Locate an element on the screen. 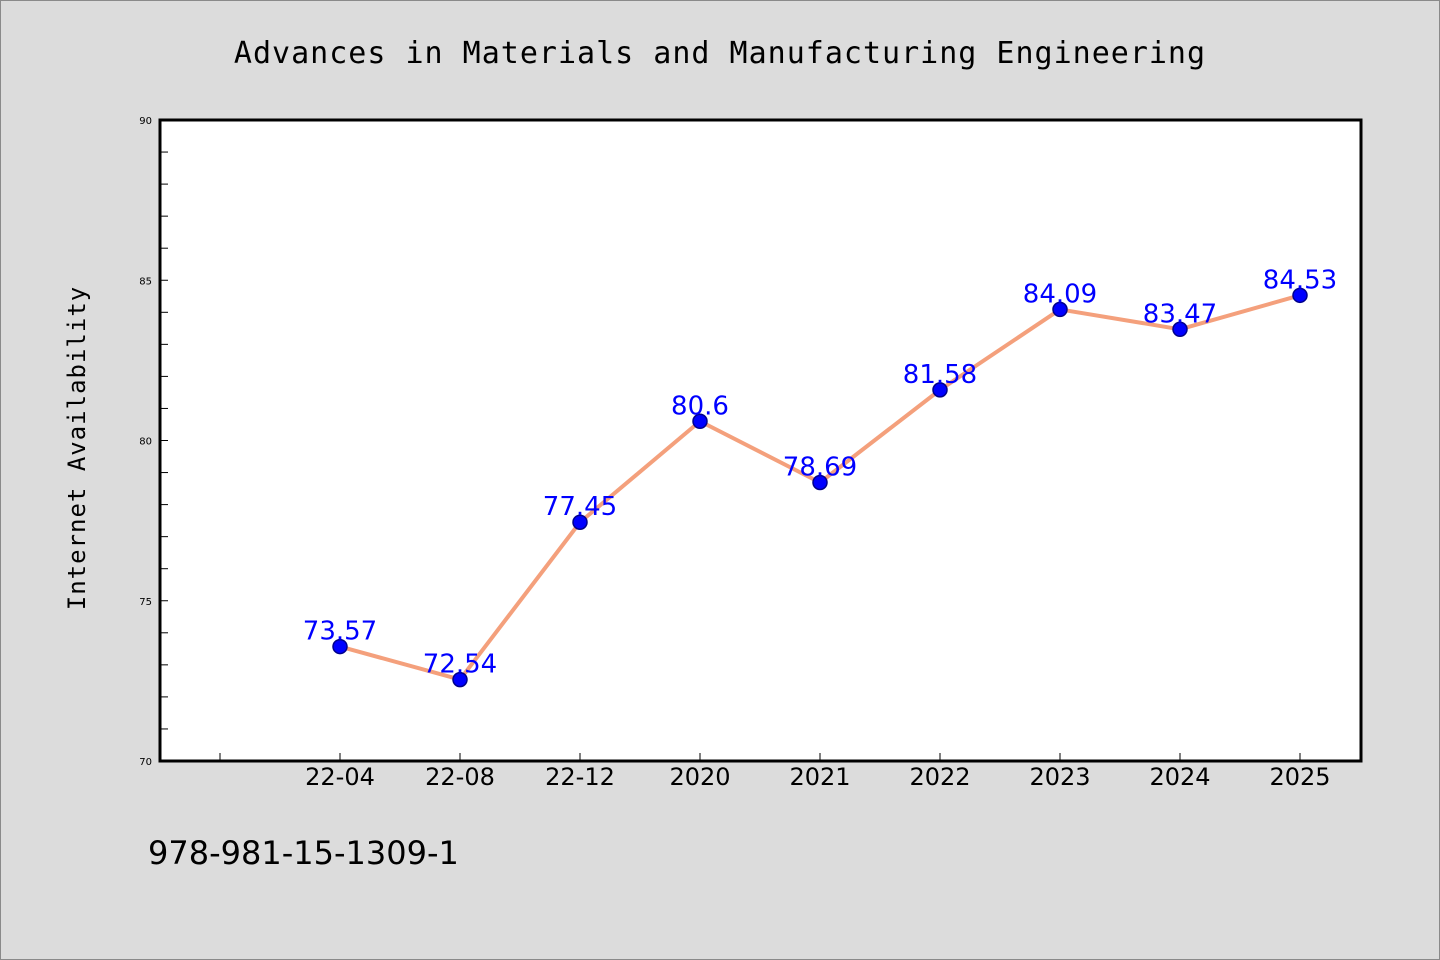 This screenshot has height=960, width=1440. isbn-footer: 978-981-15-1309-1 is located at coordinates (303, 853).